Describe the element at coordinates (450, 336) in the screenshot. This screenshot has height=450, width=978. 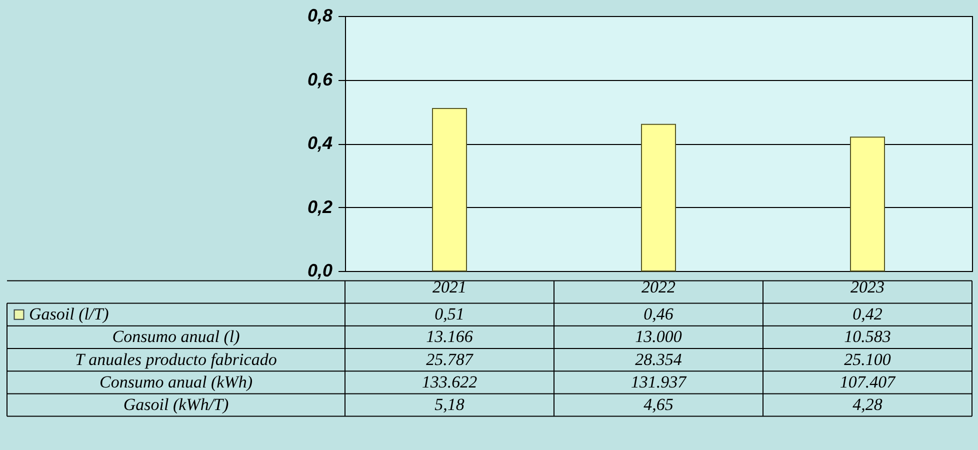
I see `text: 13.166` at that location.